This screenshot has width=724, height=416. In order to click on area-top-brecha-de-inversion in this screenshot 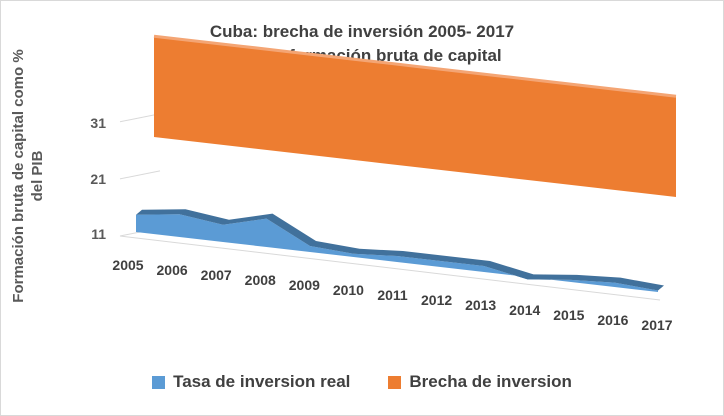, I will do `click(415, 66)`.